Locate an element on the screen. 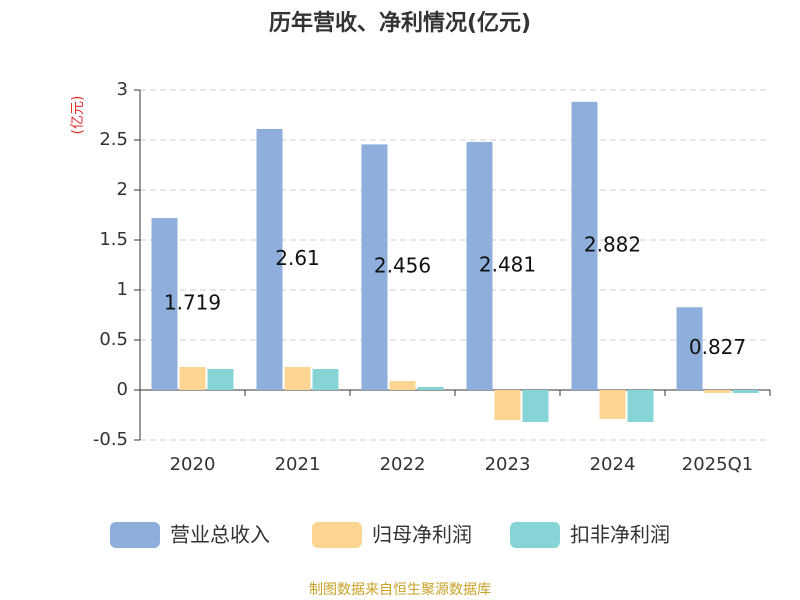 Image resolution: width=800 pixels, height=600 pixels. y-tick-label: 2.5 is located at coordinates (113, 139).